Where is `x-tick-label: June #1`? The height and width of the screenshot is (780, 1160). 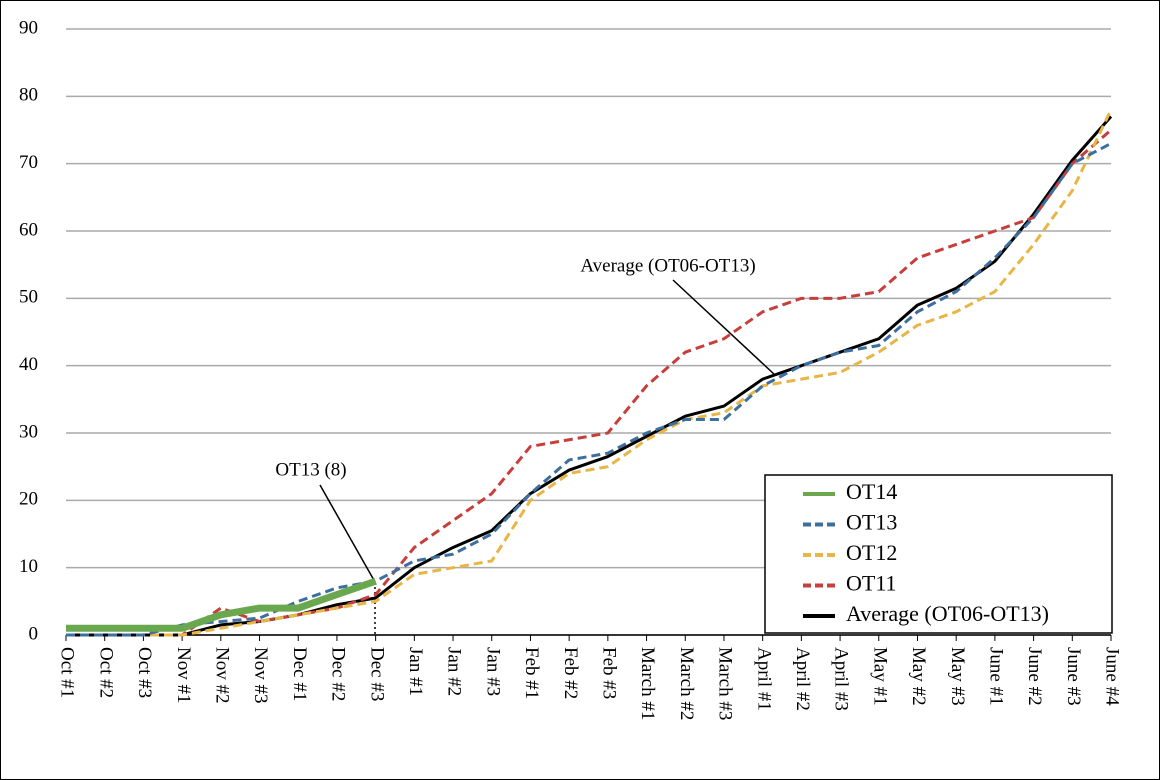 x-tick-label: June #1 is located at coordinates (996, 676).